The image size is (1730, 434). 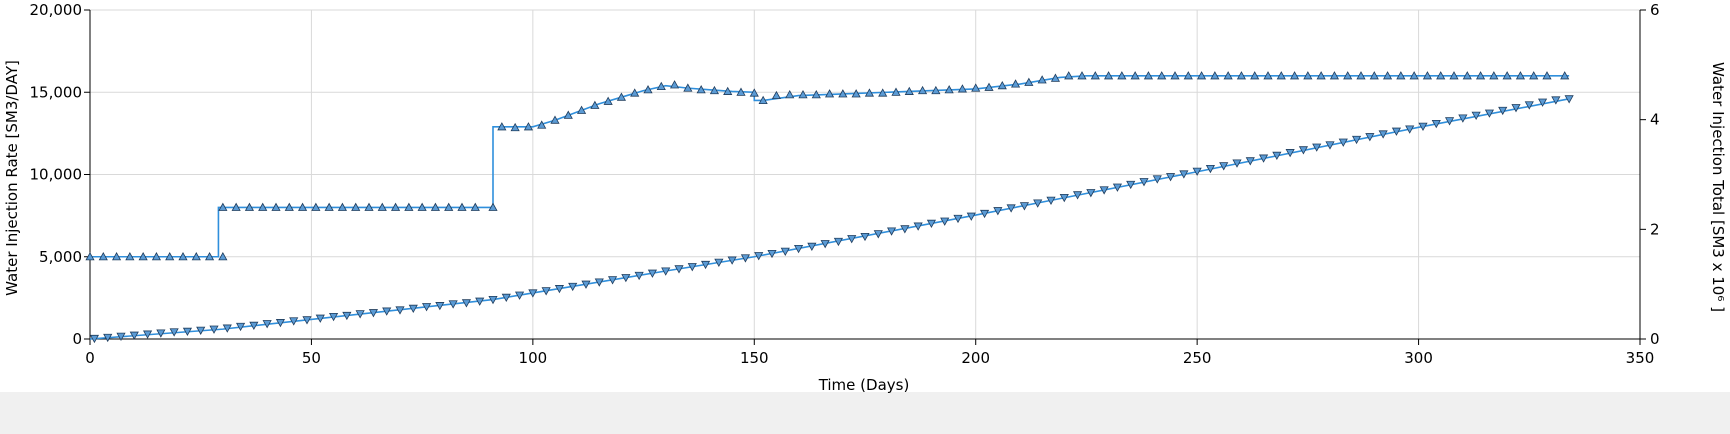 What do you see at coordinates (1655, 339) in the screenshot?
I see `y2-tick-label: 0` at bounding box center [1655, 339].